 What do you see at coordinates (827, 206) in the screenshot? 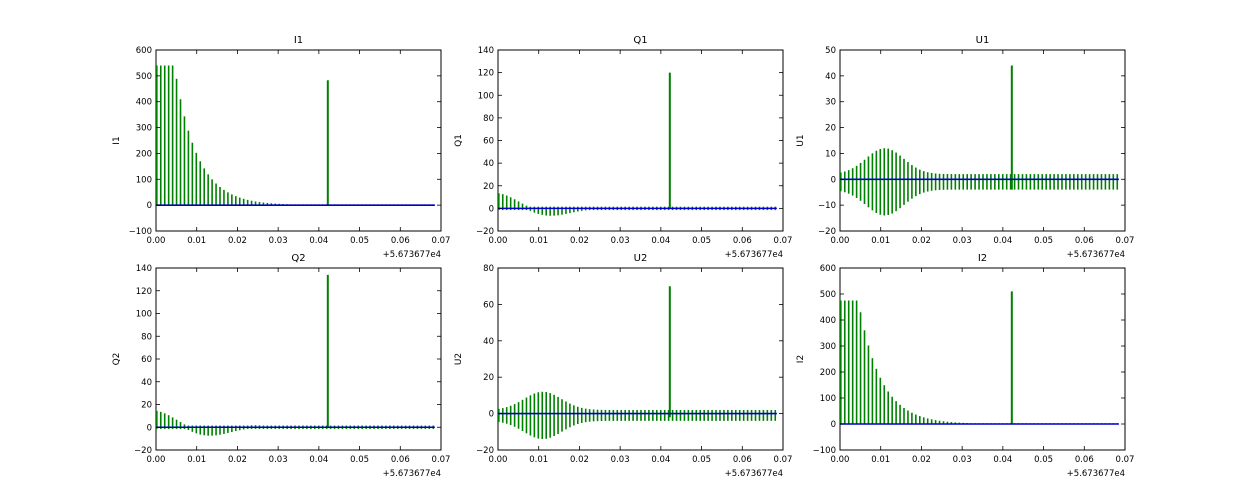
I see `y-tick-label: −10` at bounding box center [827, 206].